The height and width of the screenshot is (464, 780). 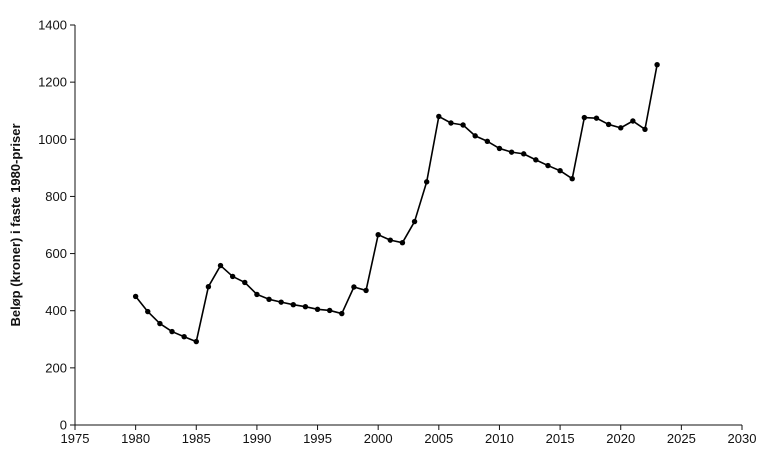 I want to click on y-ticks: 0 200 400 600 800 1000 1200 1400, so click(x=56, y=225).